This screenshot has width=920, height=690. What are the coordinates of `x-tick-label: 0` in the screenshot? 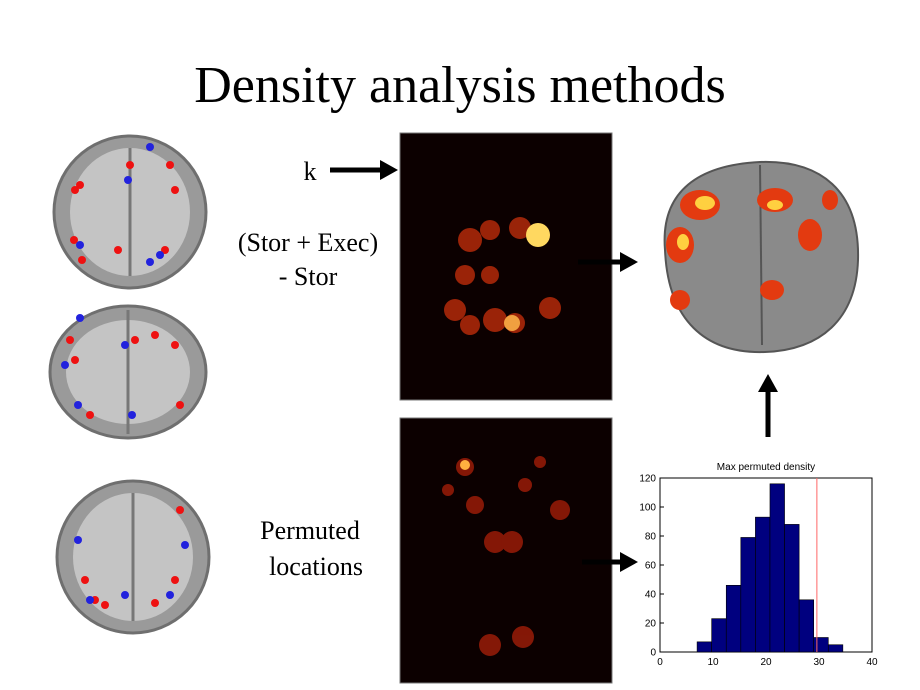 It's located at (660, 662).